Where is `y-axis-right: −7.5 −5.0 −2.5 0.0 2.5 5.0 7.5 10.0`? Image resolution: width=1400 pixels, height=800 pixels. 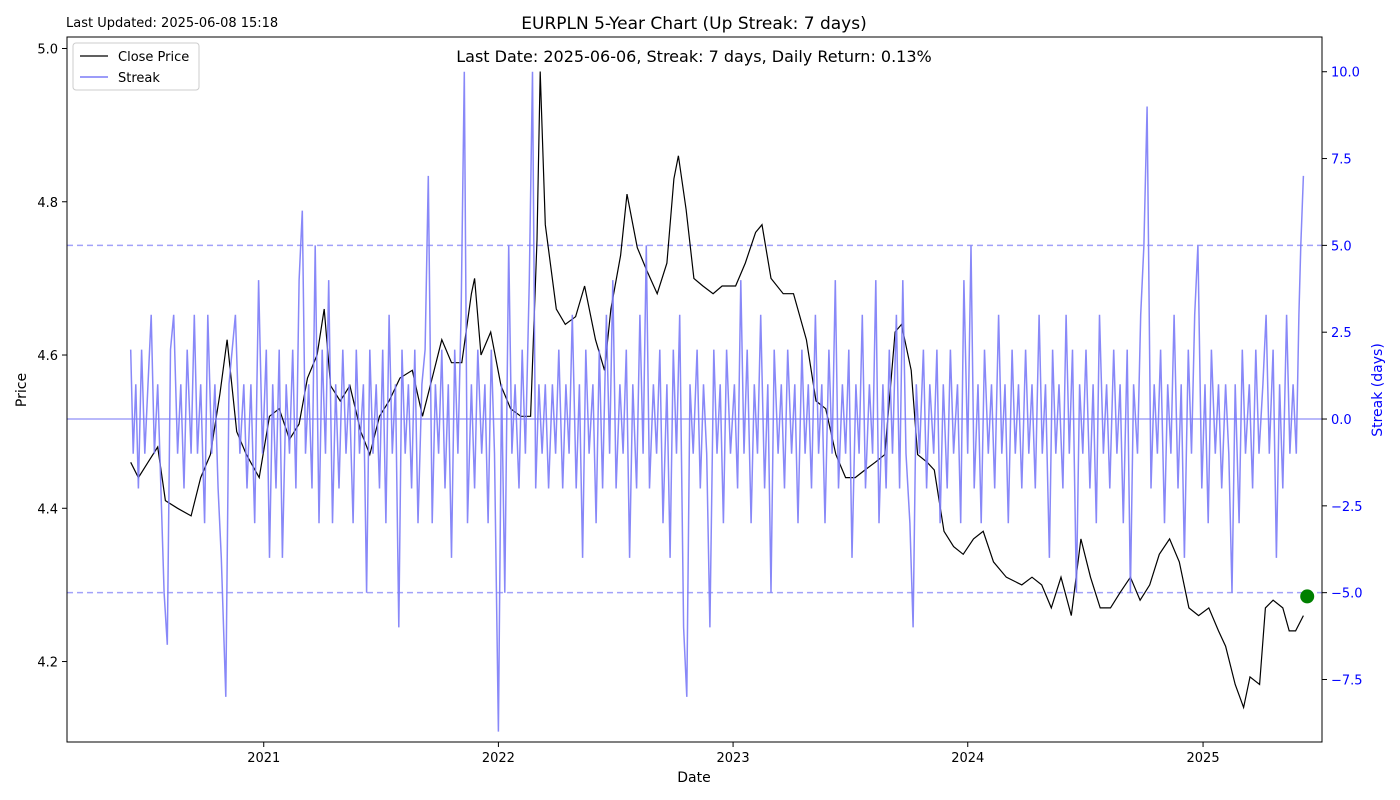
y-axis-right: −7.5 −5.0 −2.5 0.0 2.5 5.0 7.5 10.0 is located at coordinates (1342, 377).